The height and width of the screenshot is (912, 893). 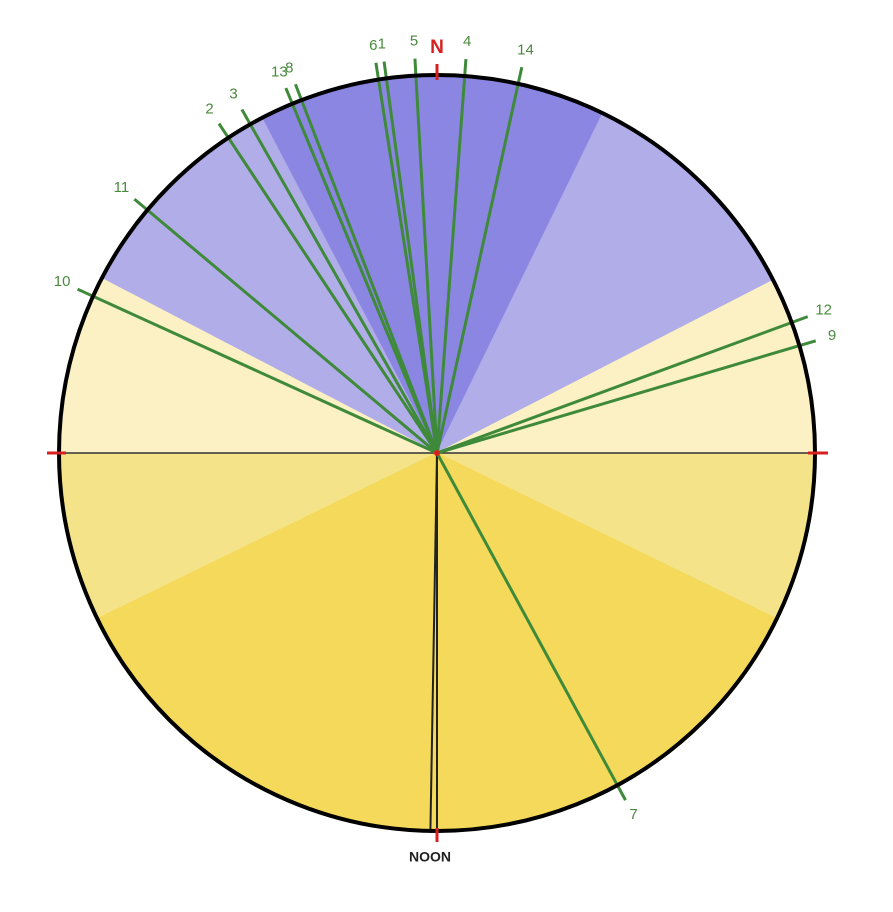 What do you see at coordinates (414, 41) in the screenshot?
I see `line-label: 5` at bounding box center [414, 41].